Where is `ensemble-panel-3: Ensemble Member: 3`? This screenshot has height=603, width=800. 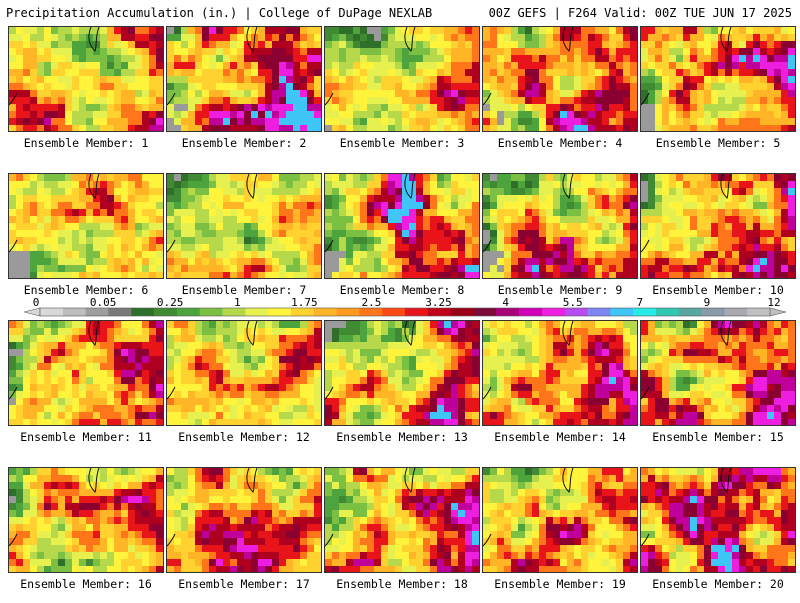 ensemble-panel-3: Ensemble Member: 3 is located at coordinates (402, 94).